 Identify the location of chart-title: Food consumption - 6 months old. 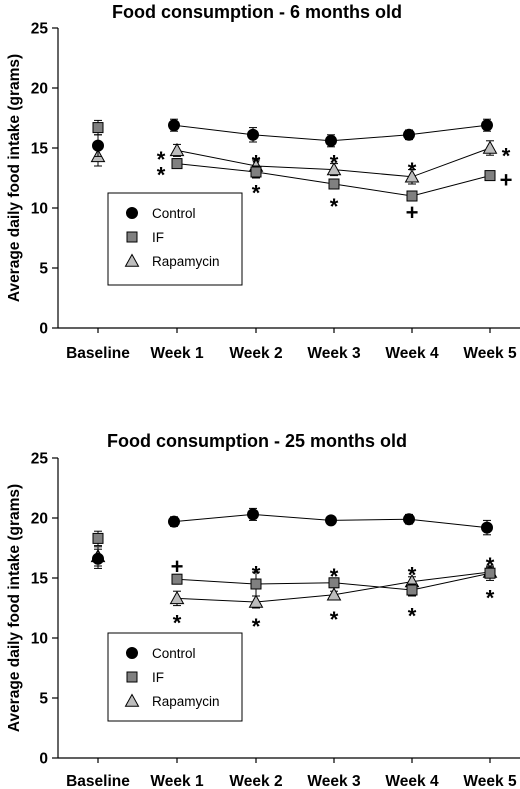
(257, 12).